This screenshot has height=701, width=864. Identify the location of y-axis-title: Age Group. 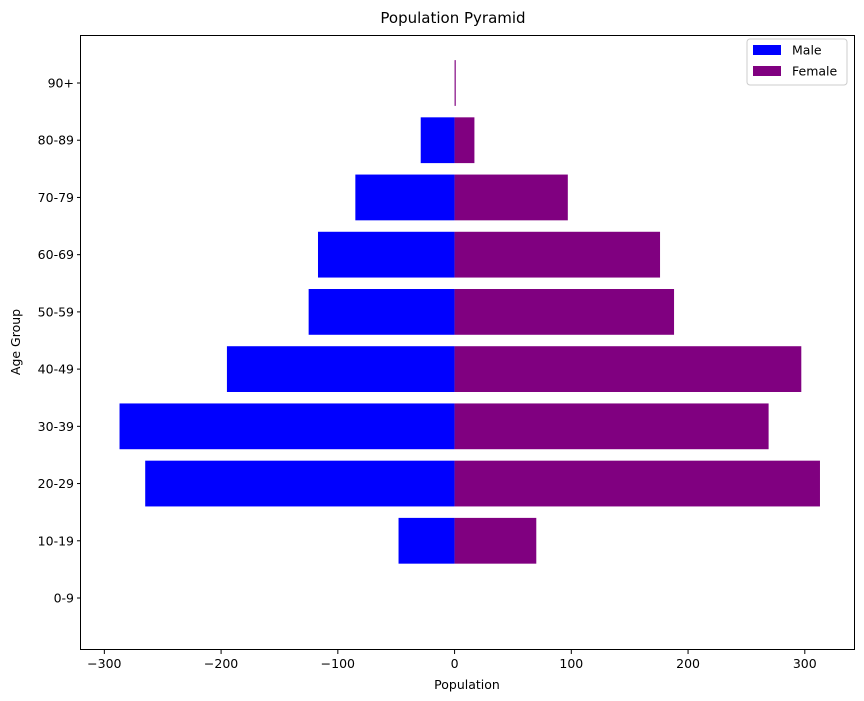
(15, 342).